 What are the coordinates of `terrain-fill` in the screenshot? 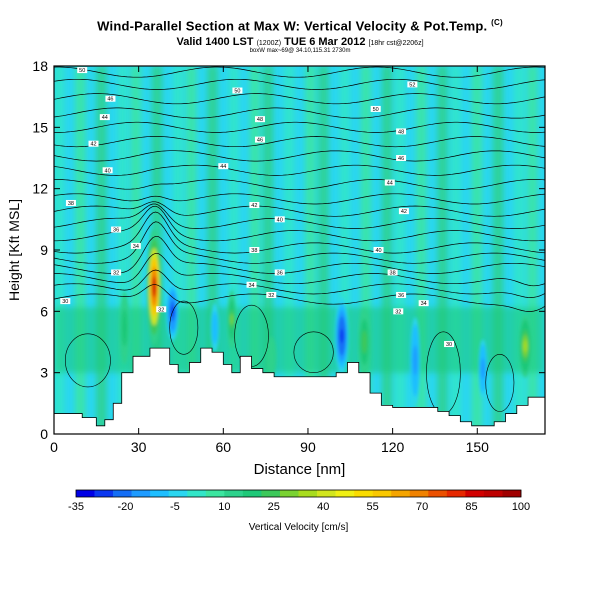 It's located at (299, 391).